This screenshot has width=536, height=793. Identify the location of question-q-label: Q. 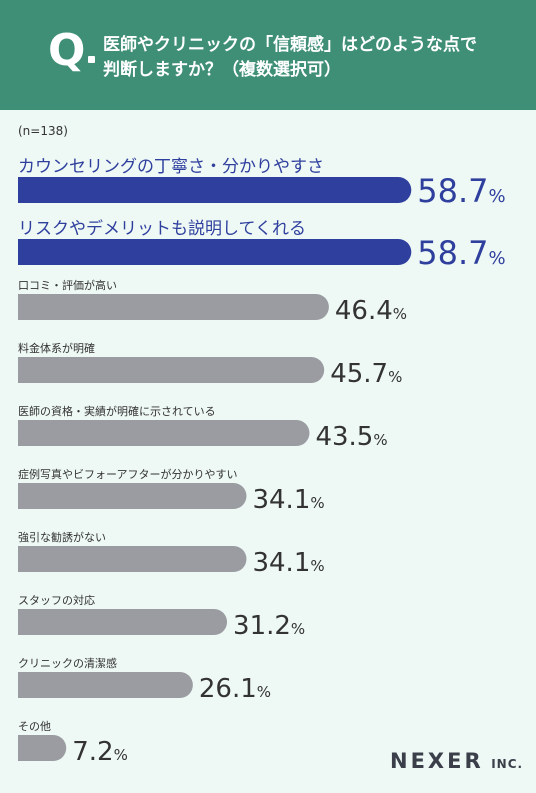
(67, 50).